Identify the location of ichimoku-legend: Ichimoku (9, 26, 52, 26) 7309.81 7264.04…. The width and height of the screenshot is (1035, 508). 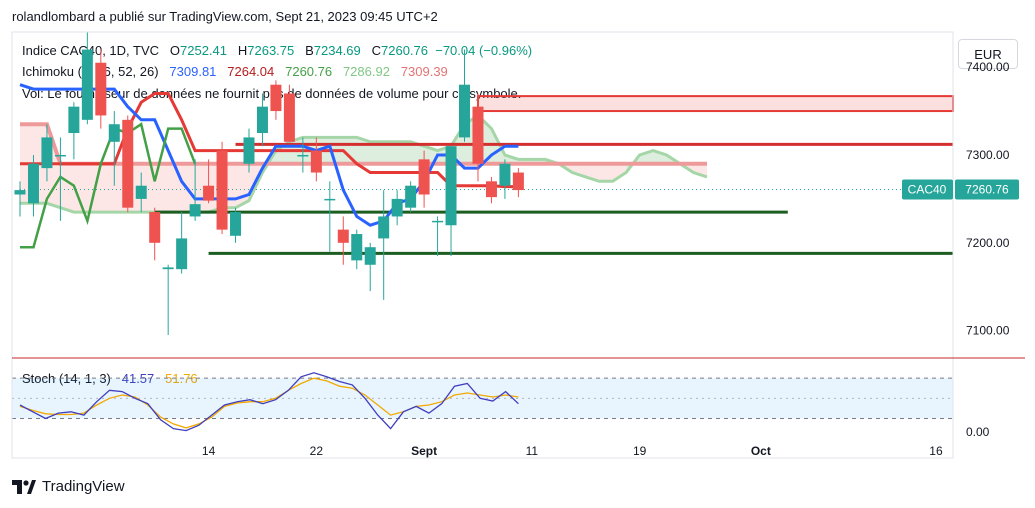
(235, 71).